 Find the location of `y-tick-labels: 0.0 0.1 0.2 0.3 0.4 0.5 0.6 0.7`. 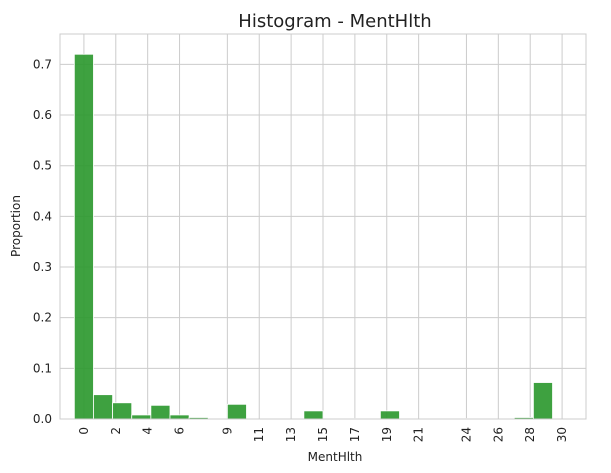

y-tick-labels: 0.0 0.1 0.2 0.3 0.4 0.5 0.6 0.7 is located at coordinates (42, 241).